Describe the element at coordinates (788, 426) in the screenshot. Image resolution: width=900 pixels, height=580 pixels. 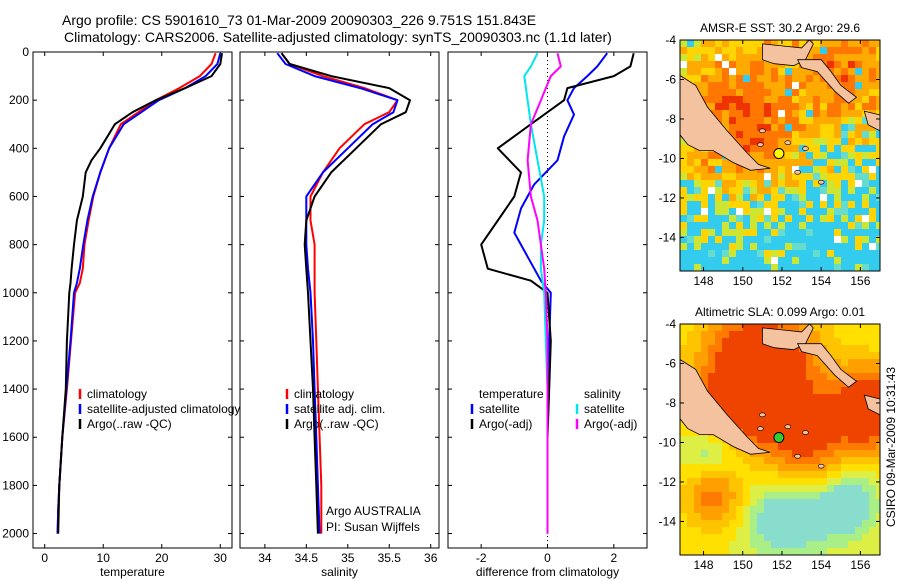
I see `island` at that location.